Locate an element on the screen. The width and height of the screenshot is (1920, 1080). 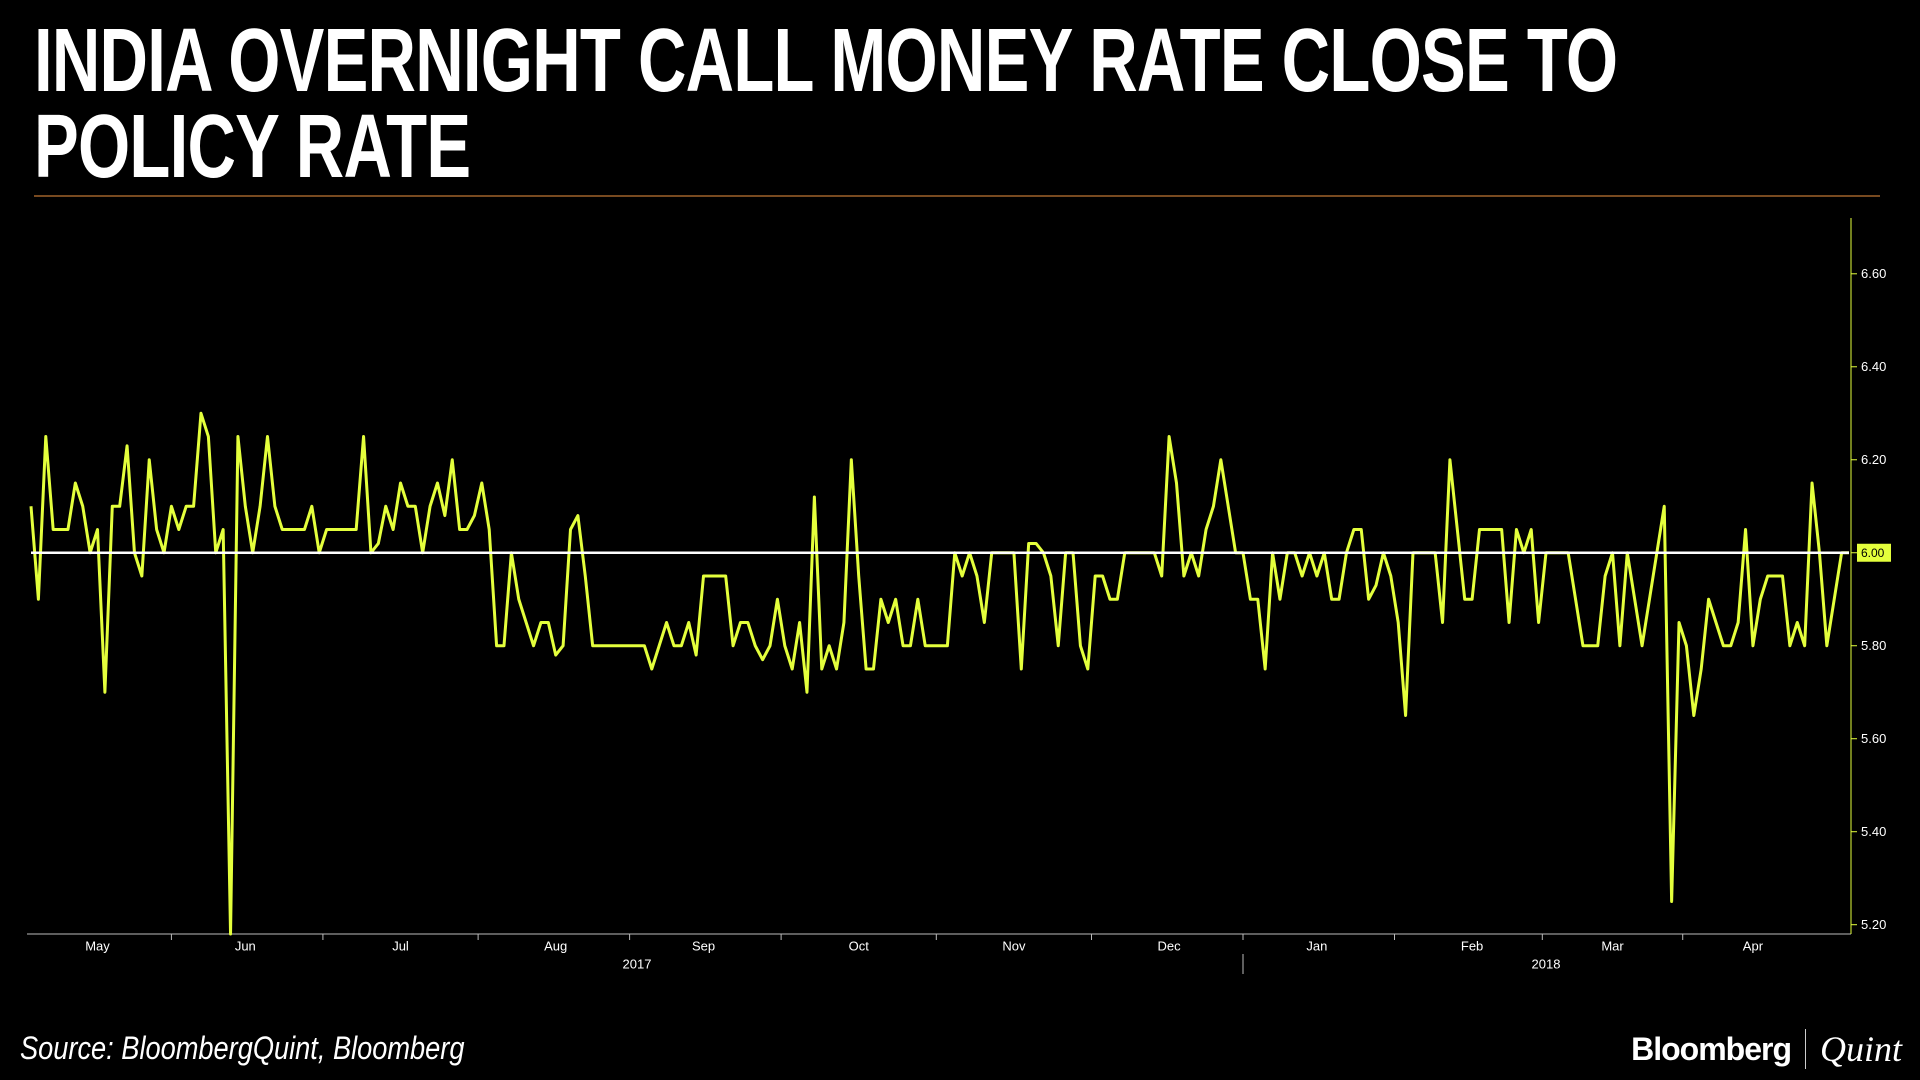
y-tick-label: 5.80 is located at coordinates (1873, 645).